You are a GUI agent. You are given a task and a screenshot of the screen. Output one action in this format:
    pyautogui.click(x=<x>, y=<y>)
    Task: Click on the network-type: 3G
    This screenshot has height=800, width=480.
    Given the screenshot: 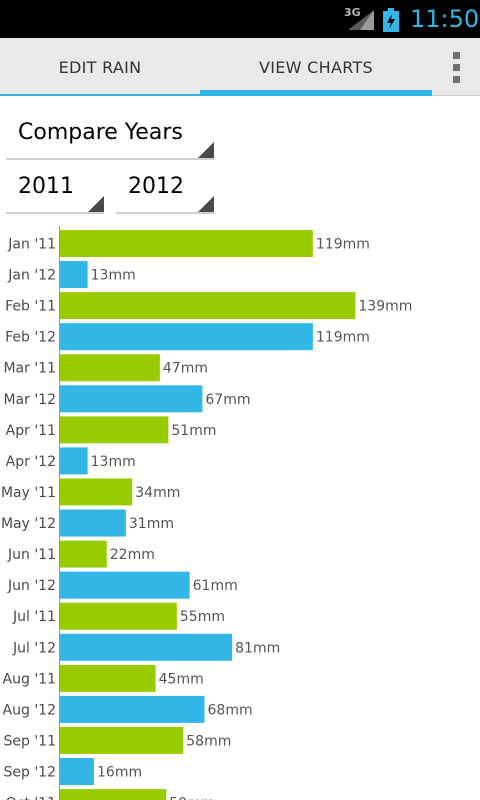 What is the action you would take?
    pyautogui.click(x=352, y=12)
    